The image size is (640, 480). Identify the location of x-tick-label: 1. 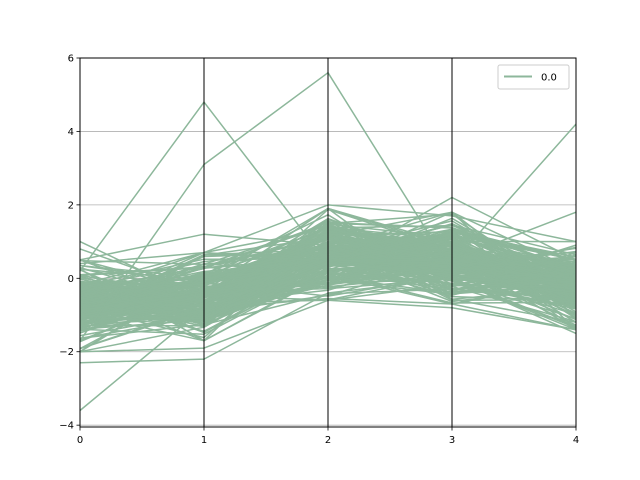
(204, 440).